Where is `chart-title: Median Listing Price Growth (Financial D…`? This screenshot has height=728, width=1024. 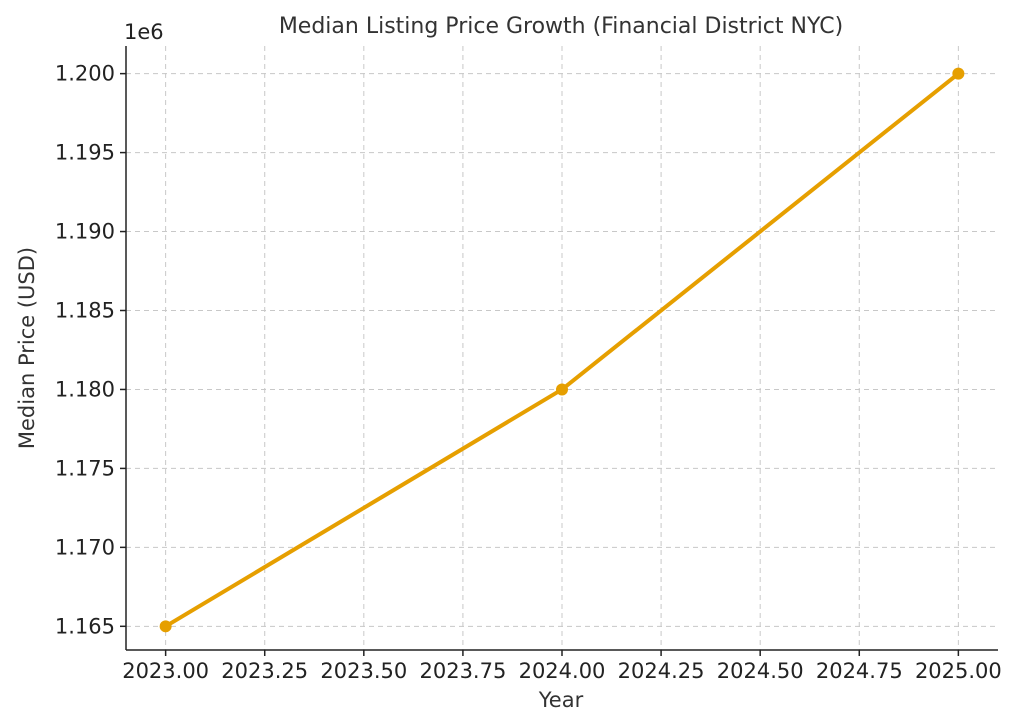
chart-title: Median Listing Price Growth (Financial D… is located at coordinates (561, 26).